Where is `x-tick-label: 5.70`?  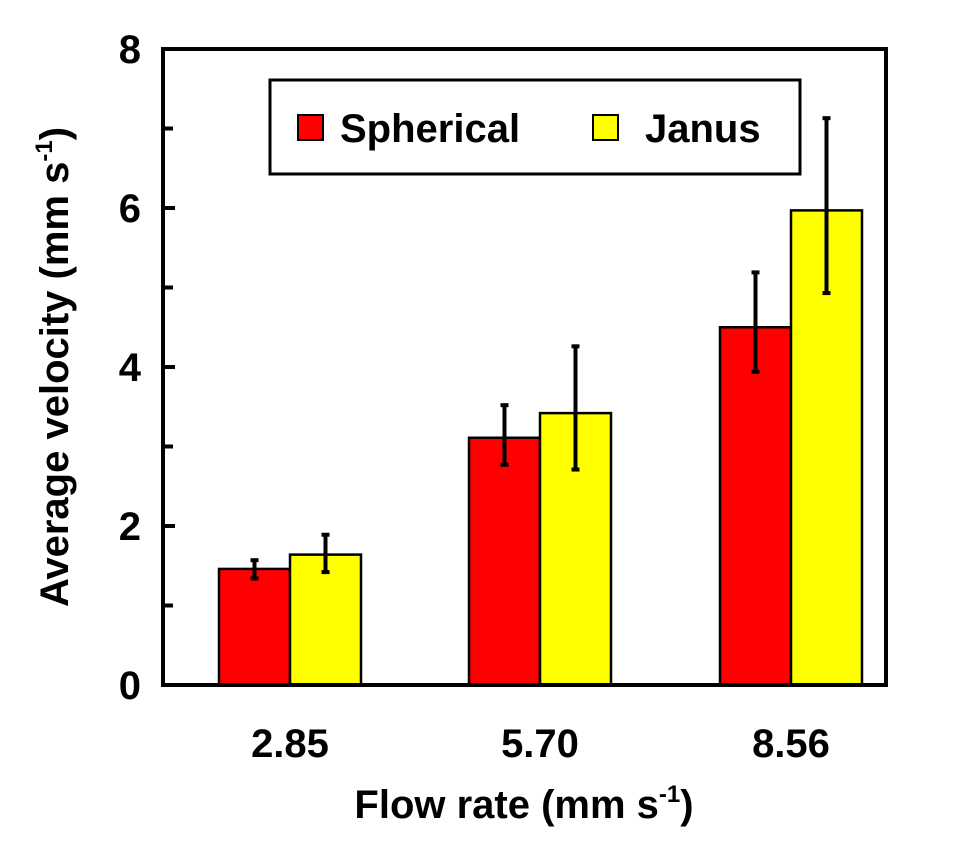 x-tick-label: 5.70 is located at coordinates (540, 744).